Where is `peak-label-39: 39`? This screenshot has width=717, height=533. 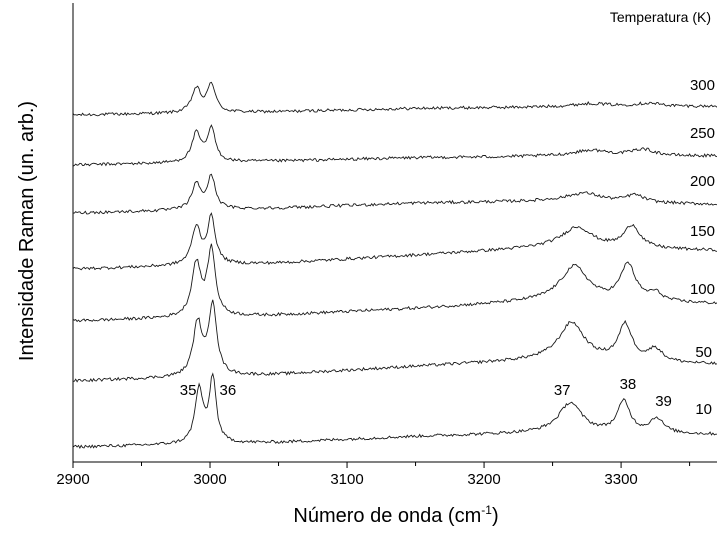 peak-label-39: 39 is located at coordinates (663, 401).